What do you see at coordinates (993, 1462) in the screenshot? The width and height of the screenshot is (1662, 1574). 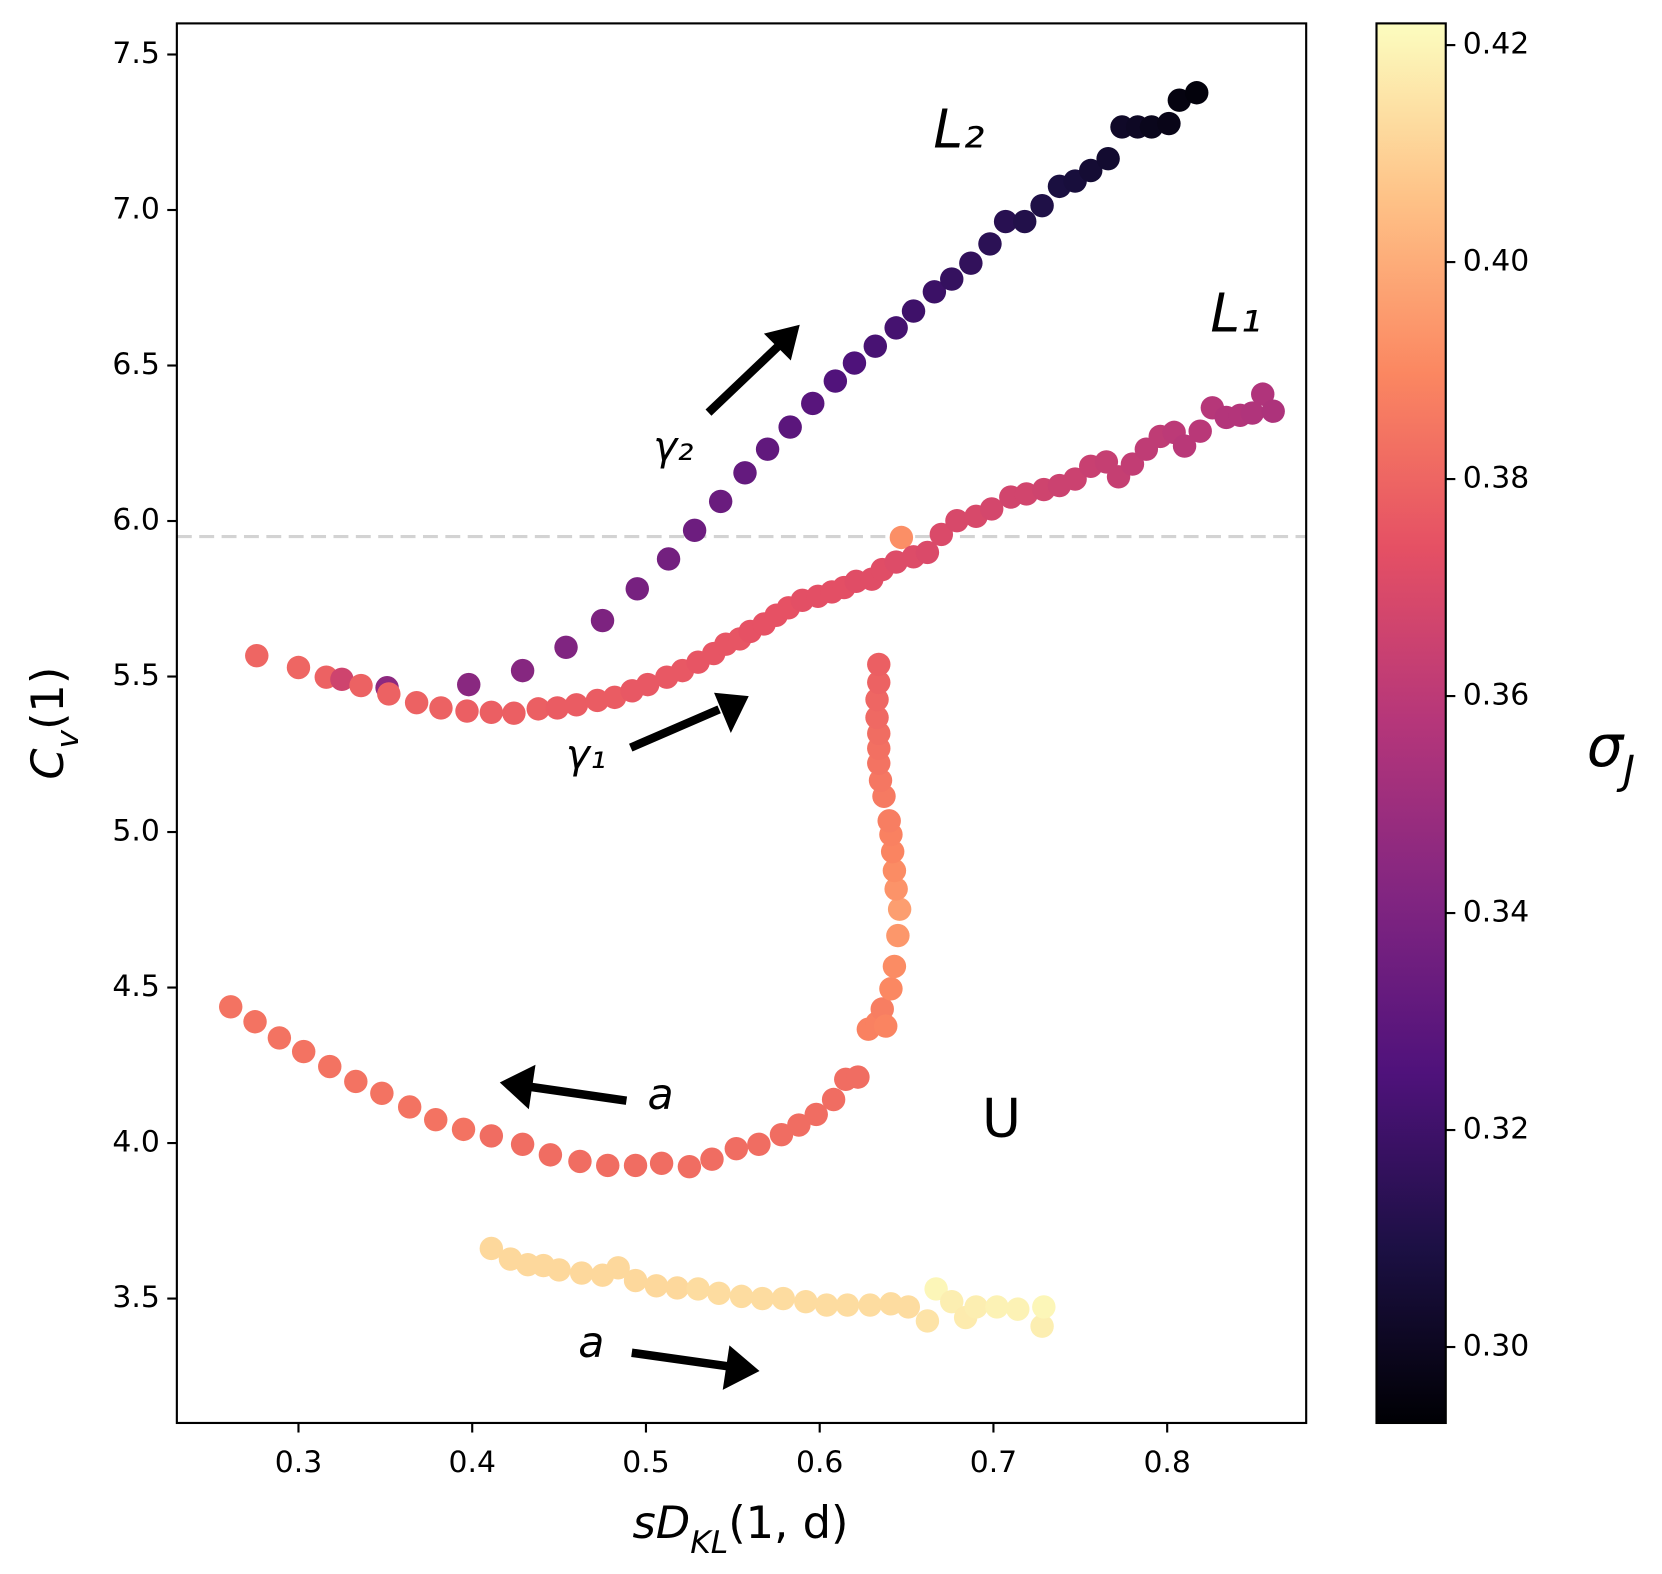 I see `x-tick-label: 0.7` at bounding box center [993, 1462].